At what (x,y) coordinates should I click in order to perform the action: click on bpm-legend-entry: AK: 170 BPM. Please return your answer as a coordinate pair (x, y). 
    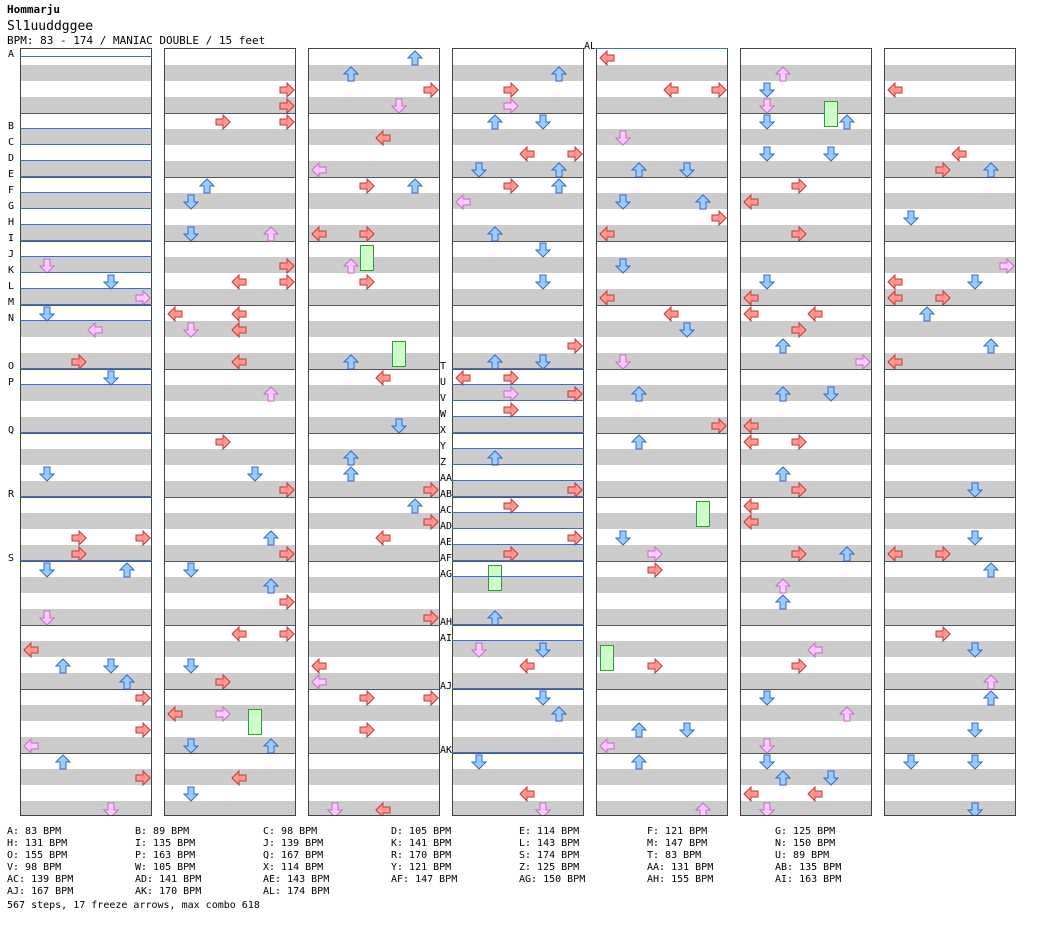
    Looking at the image, I should click on (168, 891).